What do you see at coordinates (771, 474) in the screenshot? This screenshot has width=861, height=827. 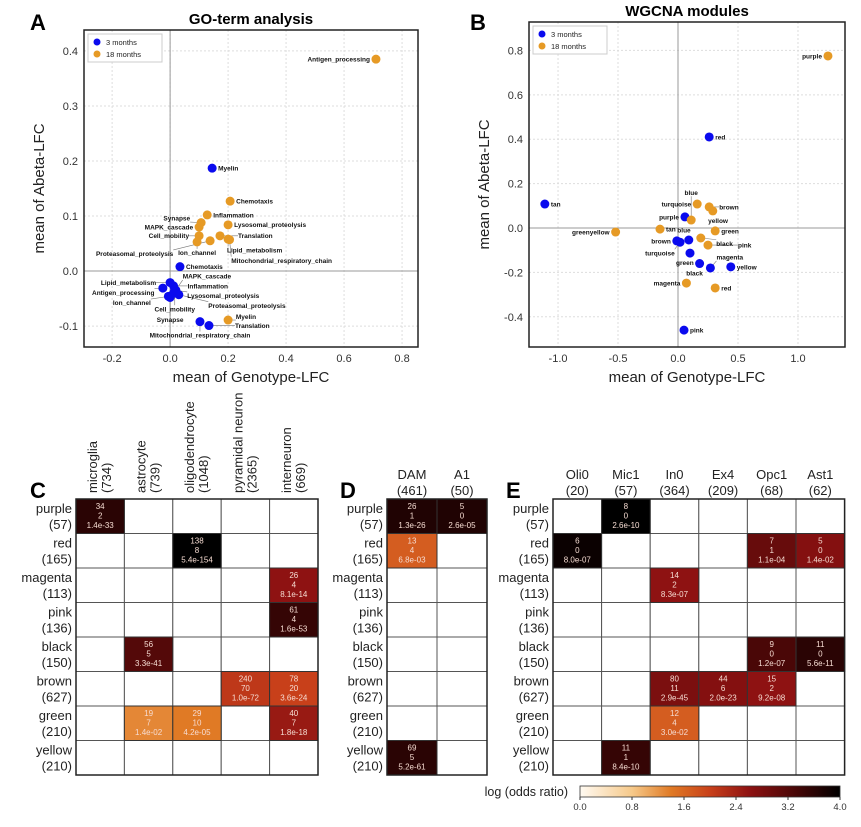 I see `column-label-name: Opc1` at bounding box center [771, 474].